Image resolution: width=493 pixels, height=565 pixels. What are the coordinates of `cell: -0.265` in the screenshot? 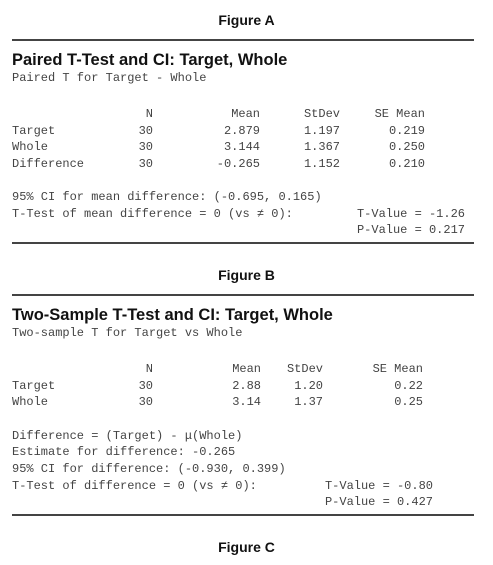 It's located at (238, 163).